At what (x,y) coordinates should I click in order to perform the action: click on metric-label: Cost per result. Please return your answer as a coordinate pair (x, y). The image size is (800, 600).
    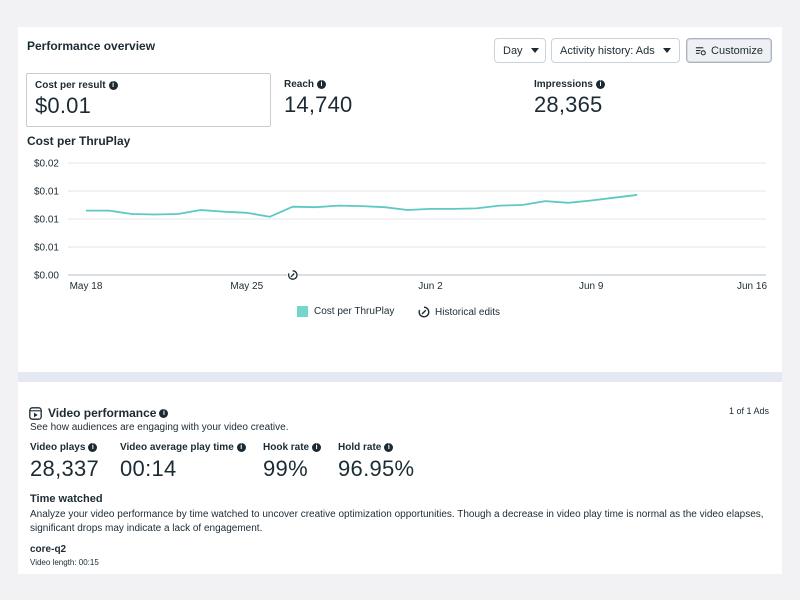
    Looking at the image, I should click on (70, 85).